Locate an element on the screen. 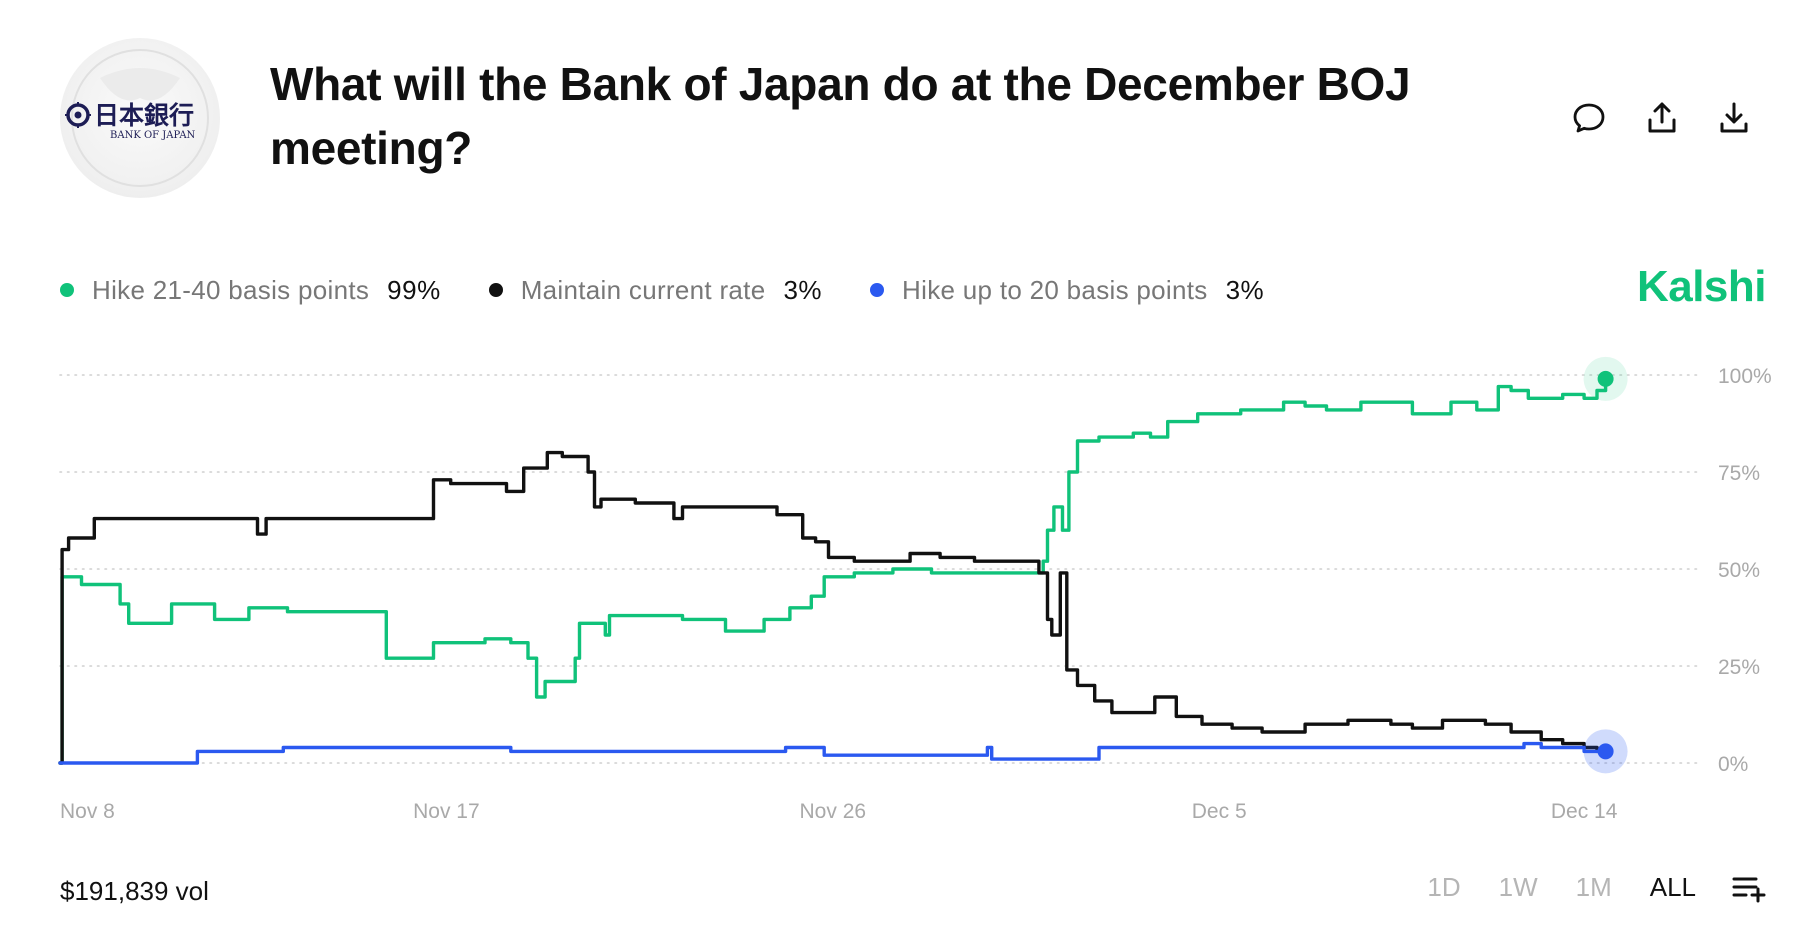  range-selector: 1D 1W 1M ALL is located at coordinates (1577, 887).